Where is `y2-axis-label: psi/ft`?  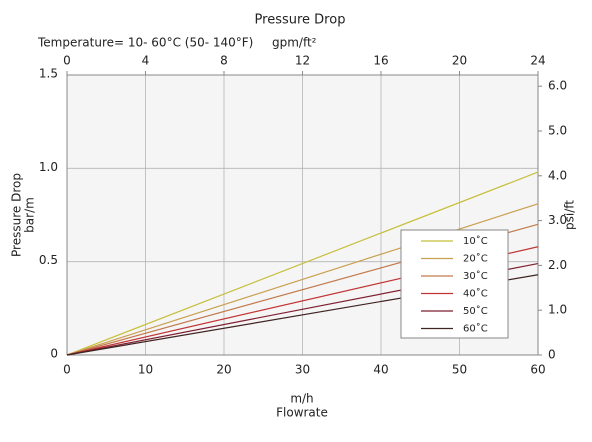
y2-axis-label: psi/ft is located at coordinates (570, 215).